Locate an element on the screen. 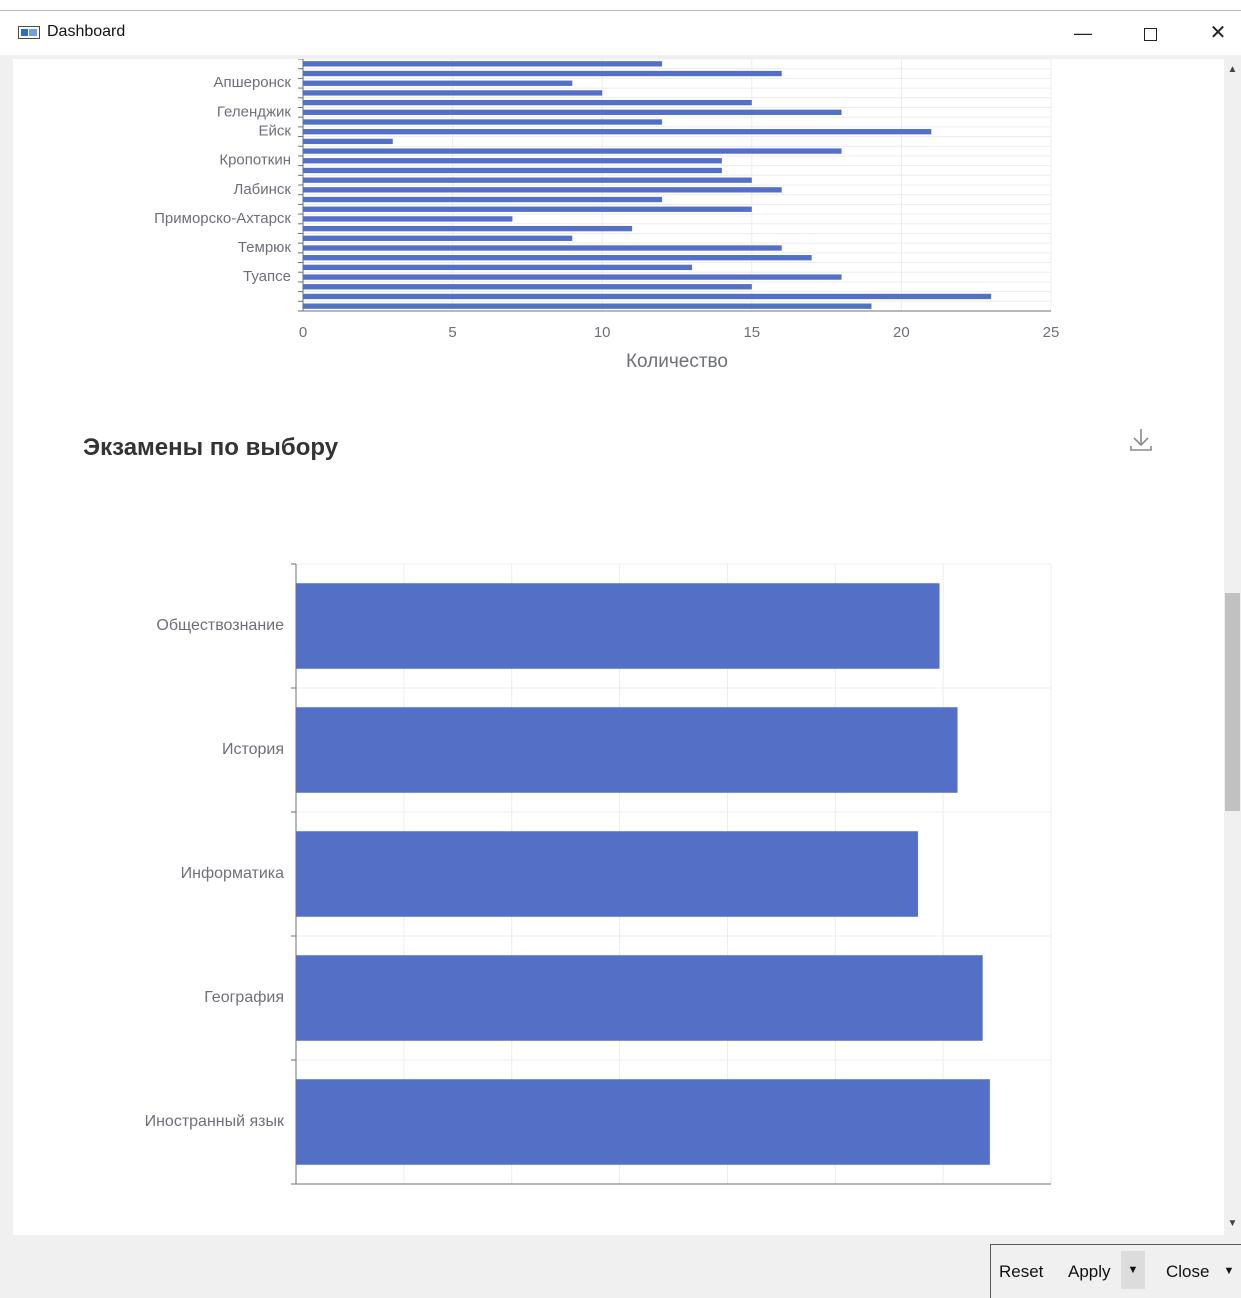  y-tick-label: Ейск is located at coordinates (275, 131).